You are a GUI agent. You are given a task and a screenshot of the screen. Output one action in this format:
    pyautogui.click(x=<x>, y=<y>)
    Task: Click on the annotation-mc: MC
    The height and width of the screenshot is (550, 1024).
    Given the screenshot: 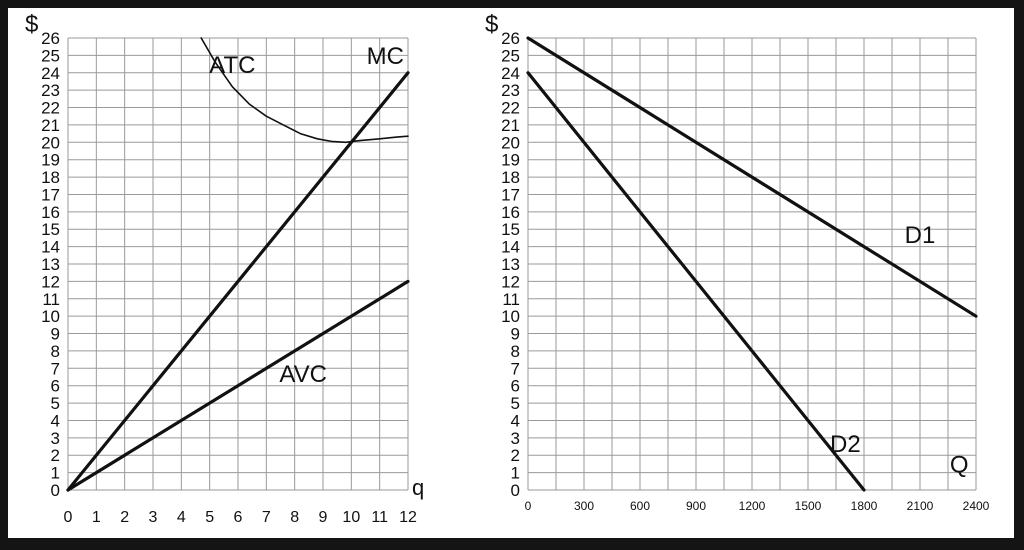 What is the action you would take?
    pyautogui.click(x=385, y=56)
    